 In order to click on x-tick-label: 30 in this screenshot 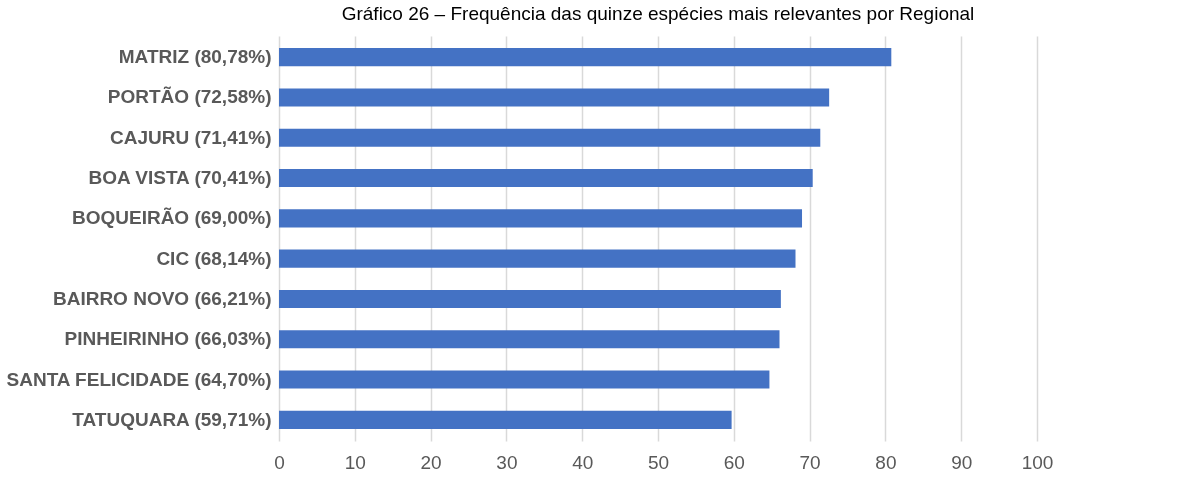, I will do `click(507, 462)`.